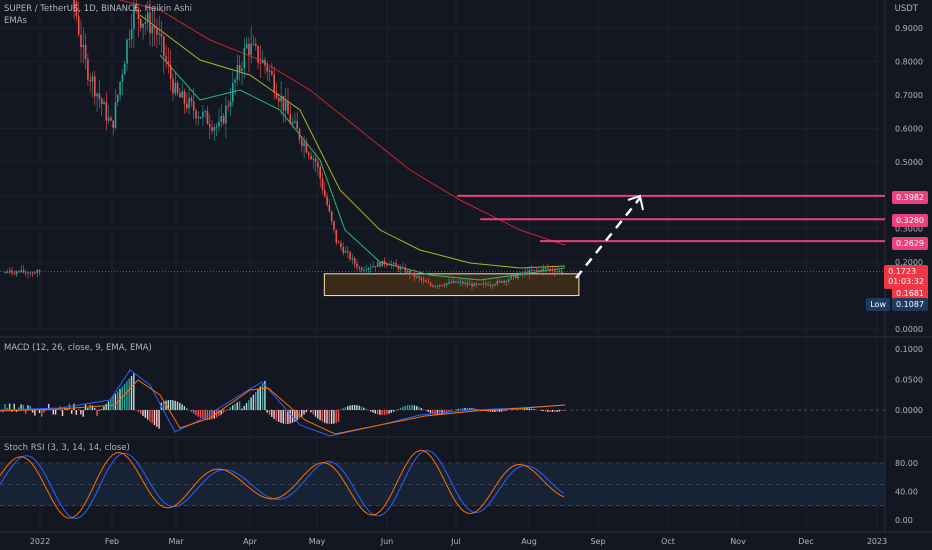 The image size is (932, 550). Describe the element at coordinates (455, 541) in the screenshot. I see `x-tick-label: Jul` at that location.